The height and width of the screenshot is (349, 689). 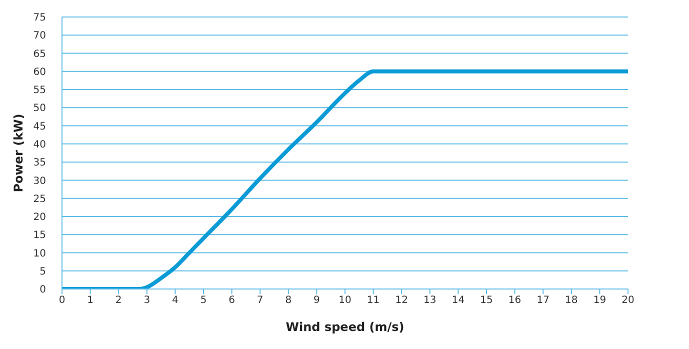 I want to click on x-tick-label: 4, so click(x=175, y=300).